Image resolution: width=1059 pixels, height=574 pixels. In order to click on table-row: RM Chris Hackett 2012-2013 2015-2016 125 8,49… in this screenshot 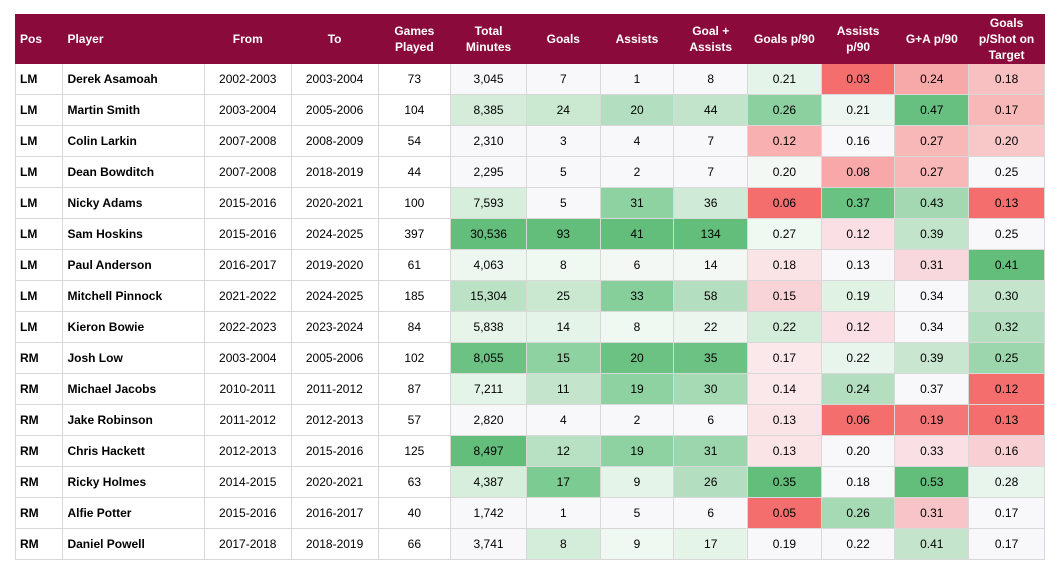, I will do `click(529, 451)`.